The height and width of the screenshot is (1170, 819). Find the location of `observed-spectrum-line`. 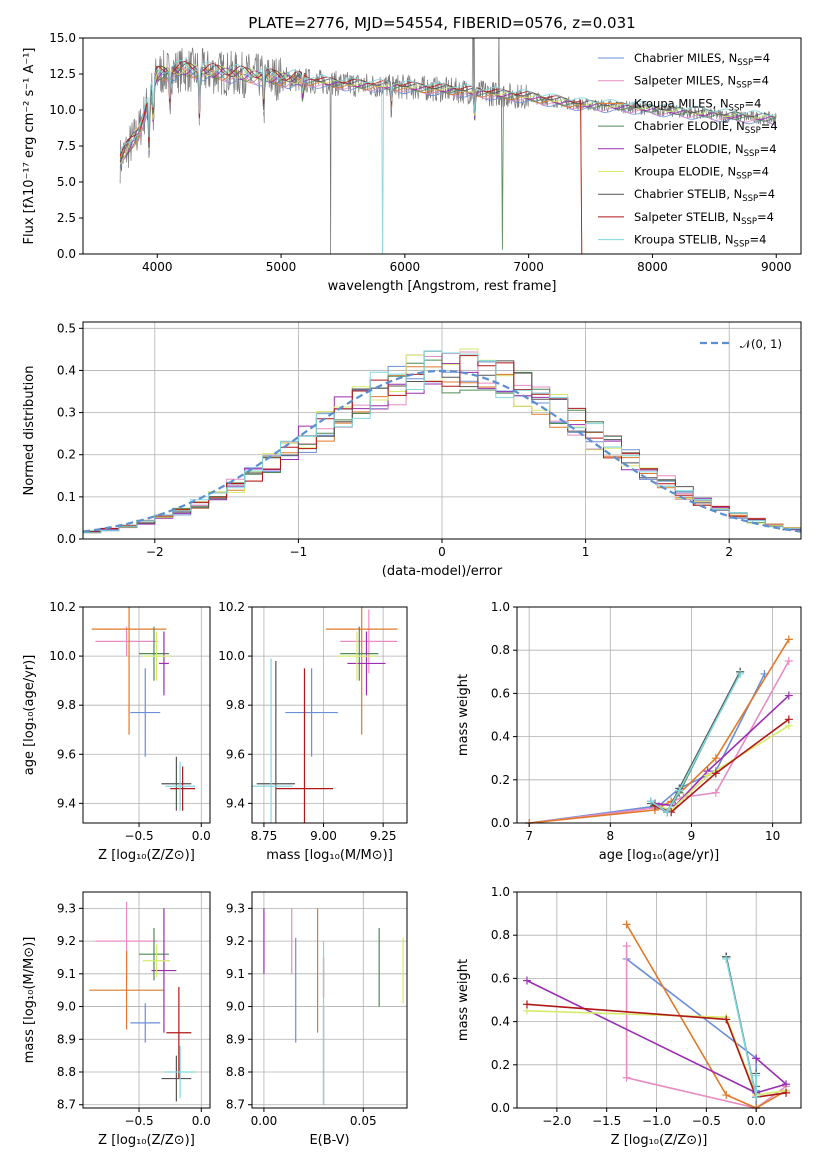

observed-spectrum-line is located at coordinates (448, 146).